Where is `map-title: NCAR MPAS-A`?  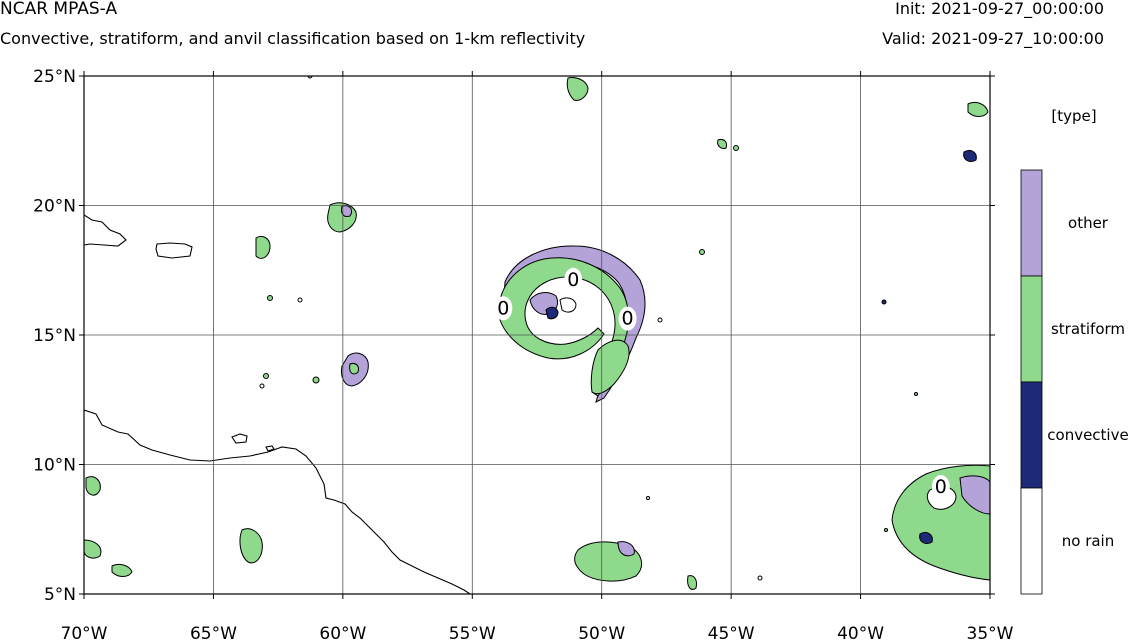 map-title: NCAR MPAS-A is located at coordinates (59, 9).